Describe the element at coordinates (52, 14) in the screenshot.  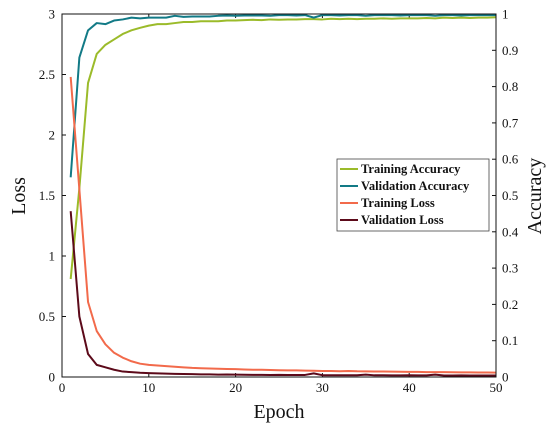
I see `y-left-tick-label: 3` at that location.